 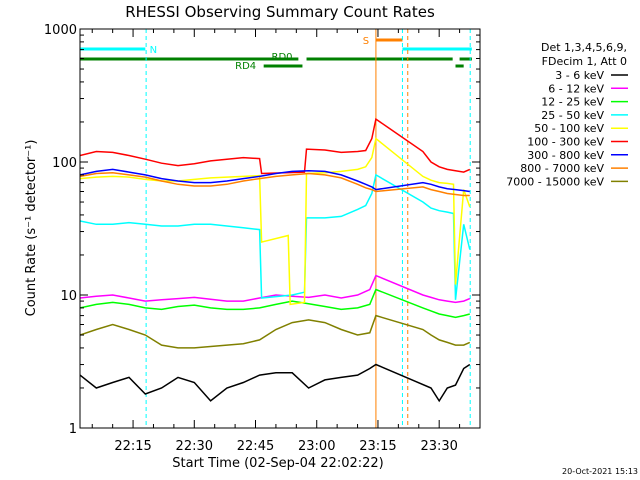 What do you see at coordinates (576, 88) in the screenshot?
I see `legend-entry-label: 6 - 12 keV` at bounding box center [576, 88].